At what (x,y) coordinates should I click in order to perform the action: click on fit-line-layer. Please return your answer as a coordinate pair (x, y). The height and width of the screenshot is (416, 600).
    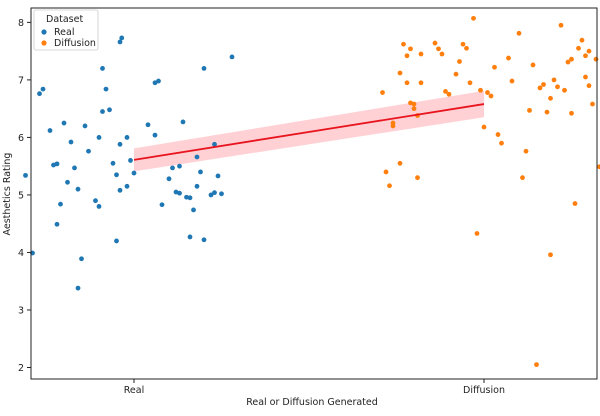
    Looking at the image, I should click on (309, 132).